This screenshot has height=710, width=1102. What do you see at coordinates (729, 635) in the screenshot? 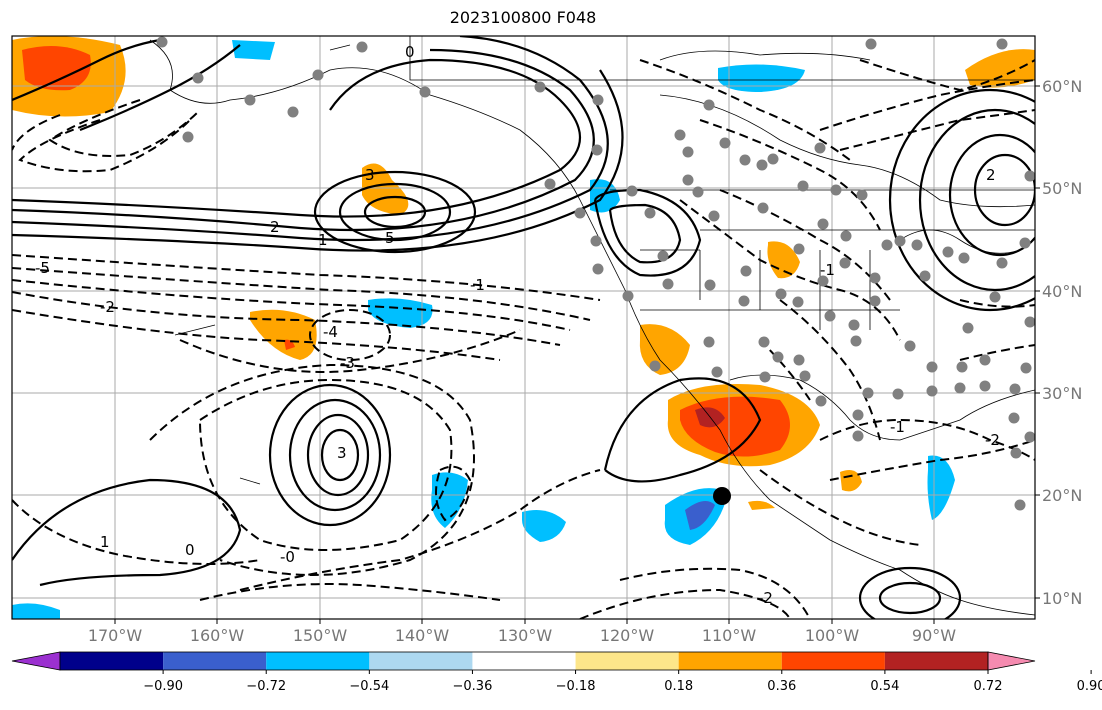
I see `lon-label: 110°W` at bounding box center [729, 635].